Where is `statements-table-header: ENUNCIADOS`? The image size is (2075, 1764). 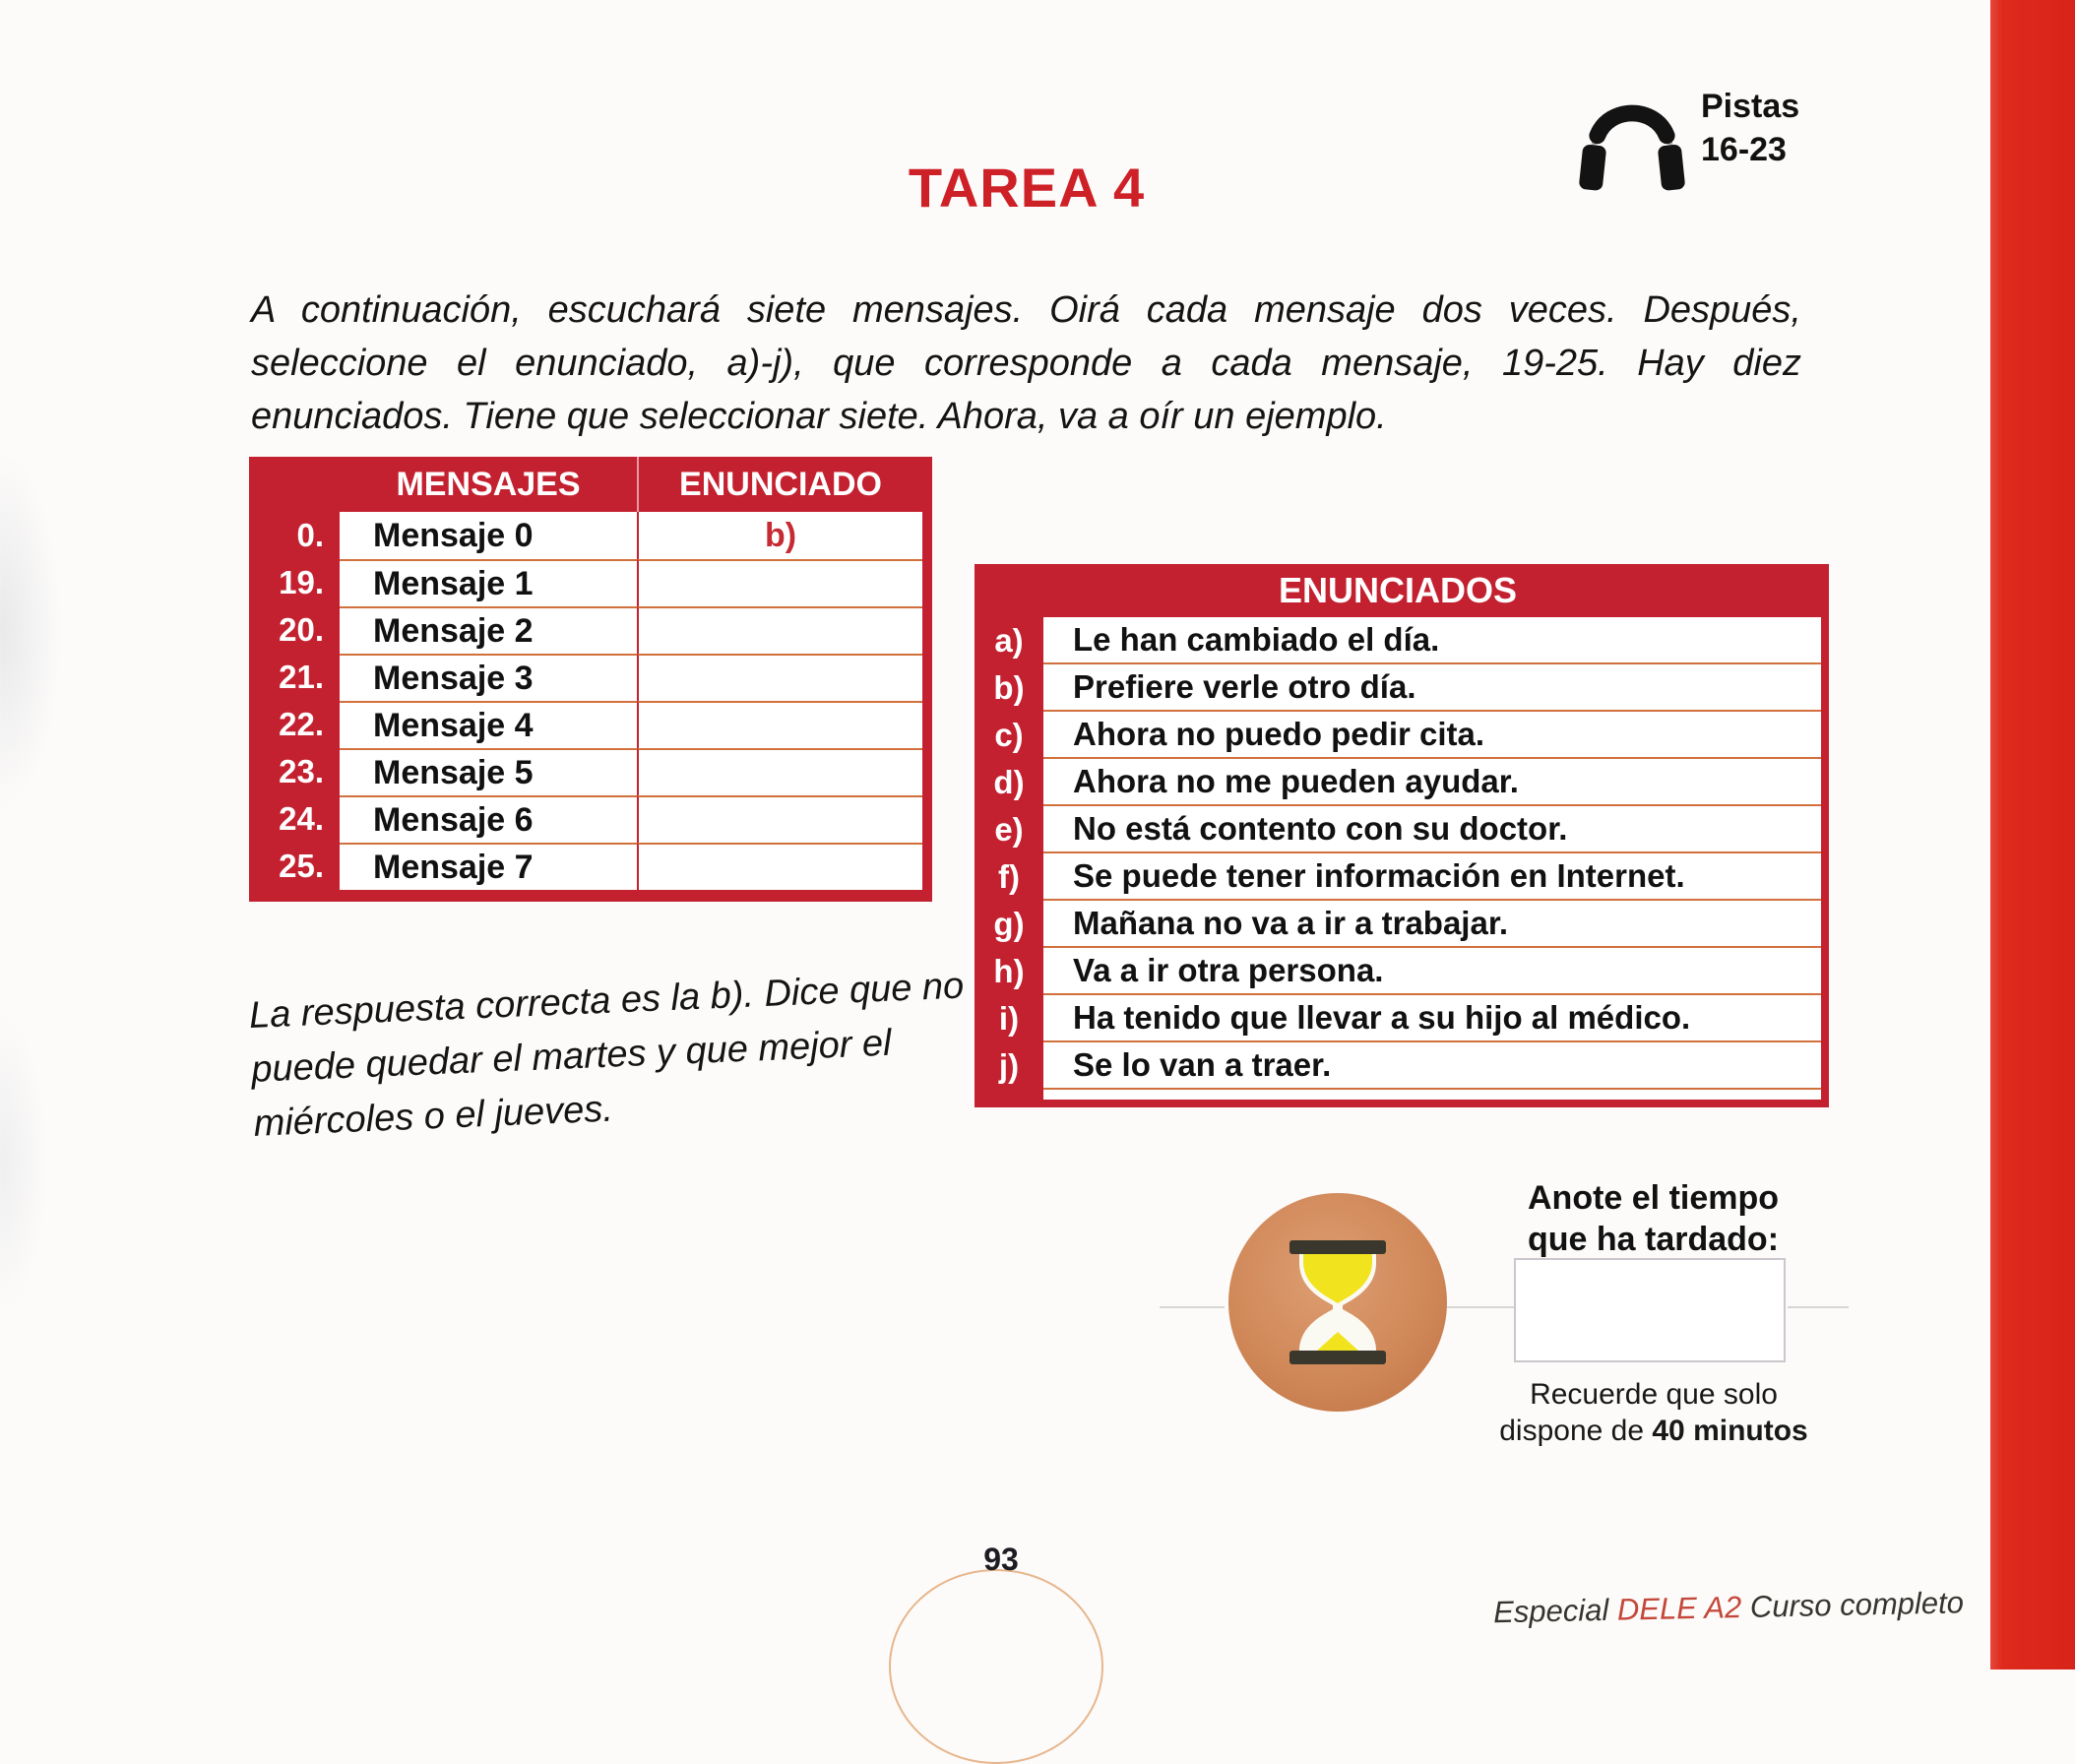
statements-table-header: ENUNCIADOS is located at coordinates (1397, 590).